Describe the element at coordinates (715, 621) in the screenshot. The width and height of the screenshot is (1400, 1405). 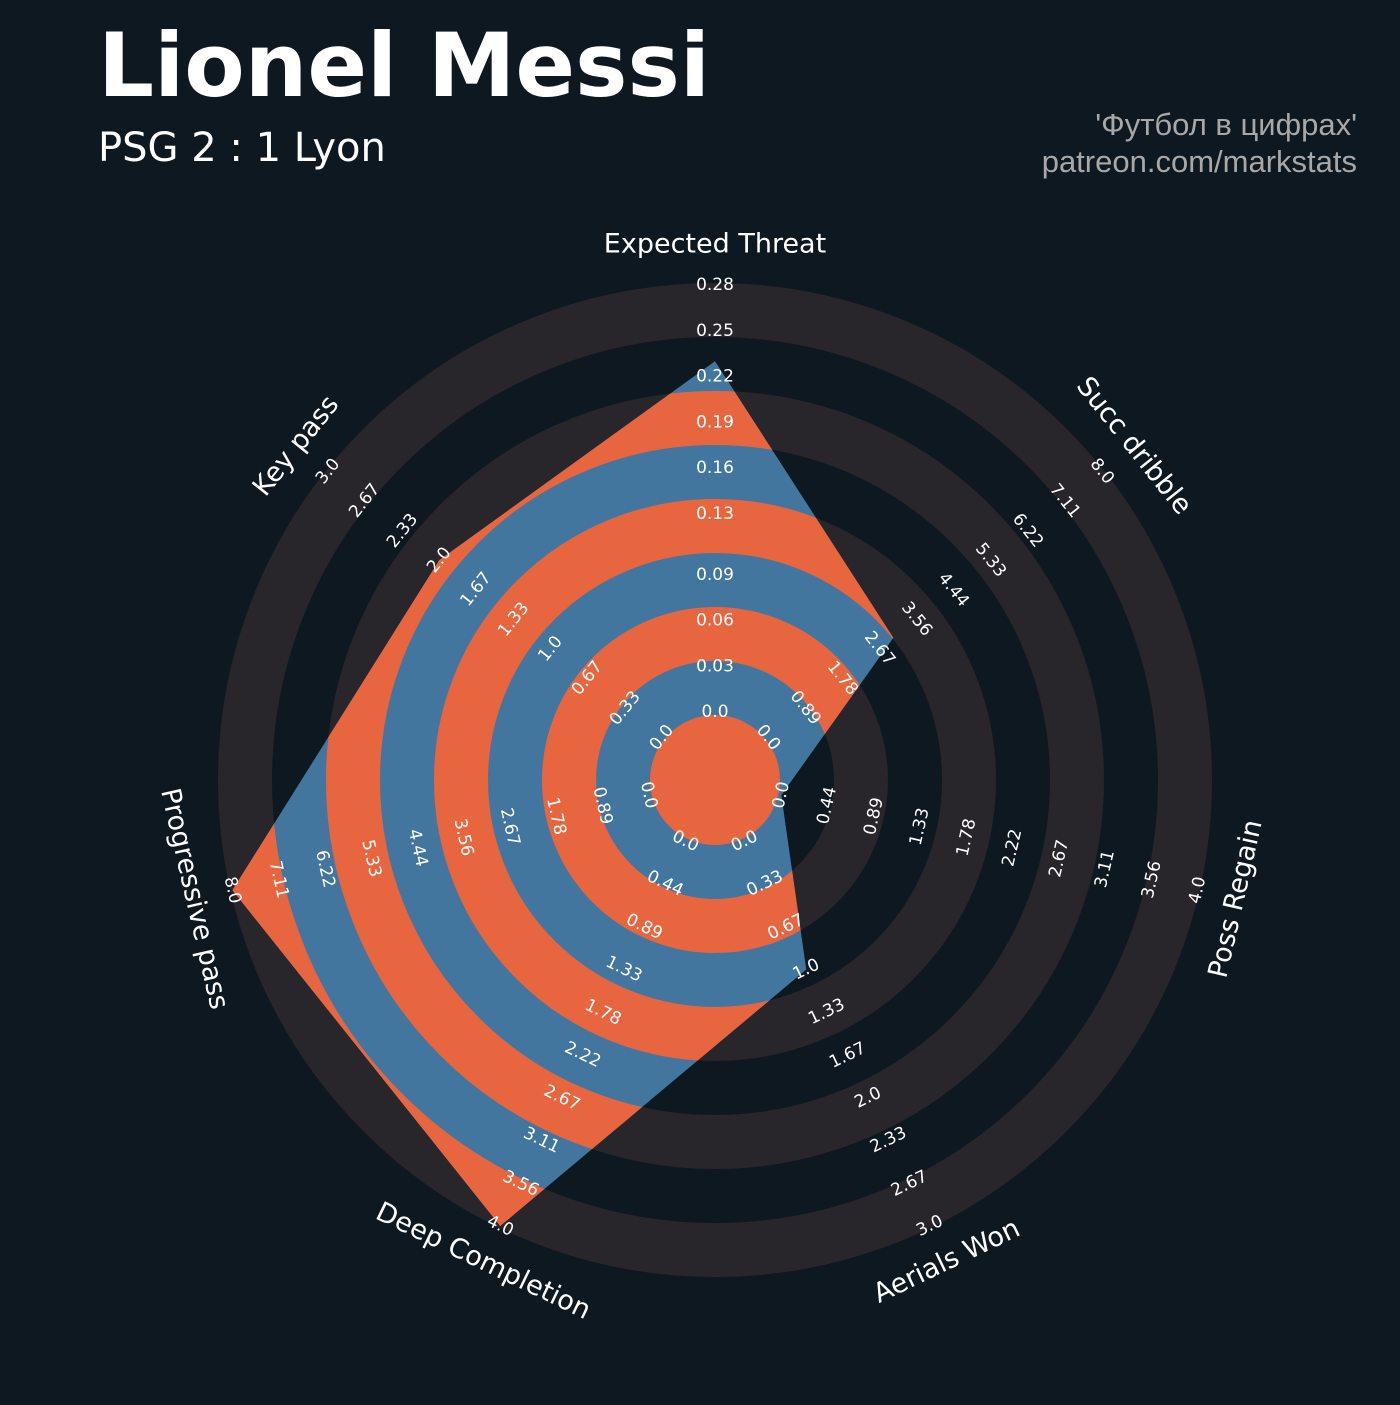
I see `tick-label: 0.06` at that location.